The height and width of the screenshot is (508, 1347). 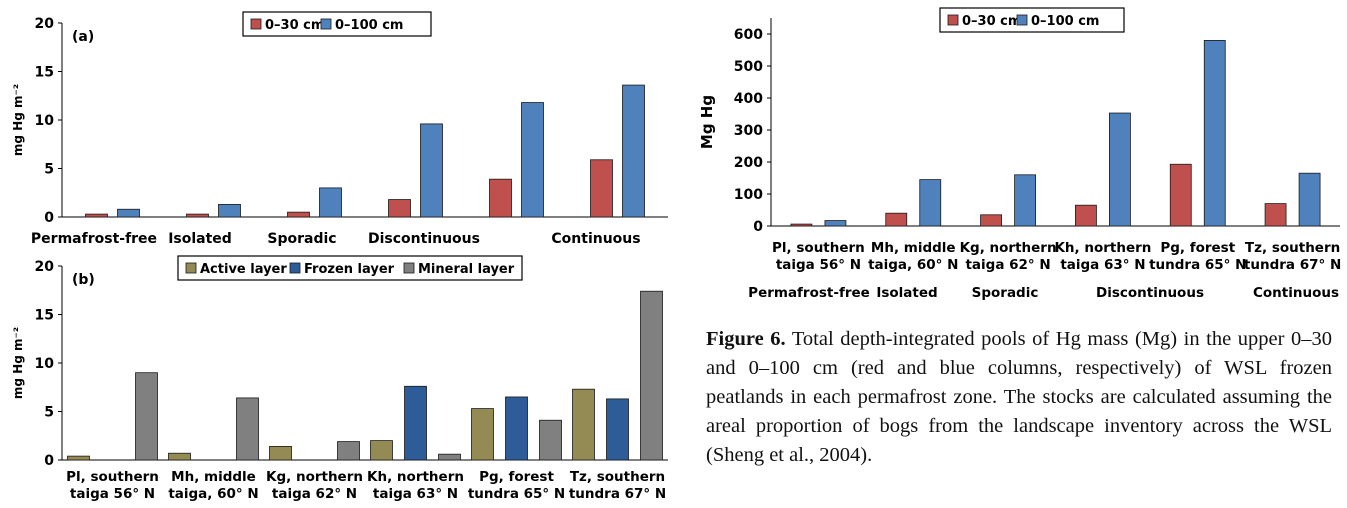 What do you see at coordinates (746, 339) in the screenshot?
I see `caption-label: Figure 6.` at bounding box center [746, 339].